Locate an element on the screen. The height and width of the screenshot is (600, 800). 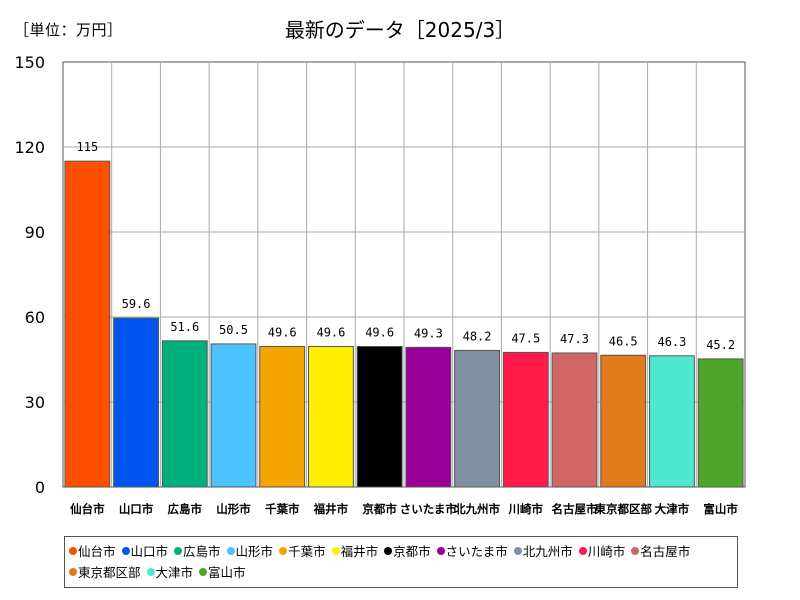
value-label: 48.2 is located at coordinates (477, 336).